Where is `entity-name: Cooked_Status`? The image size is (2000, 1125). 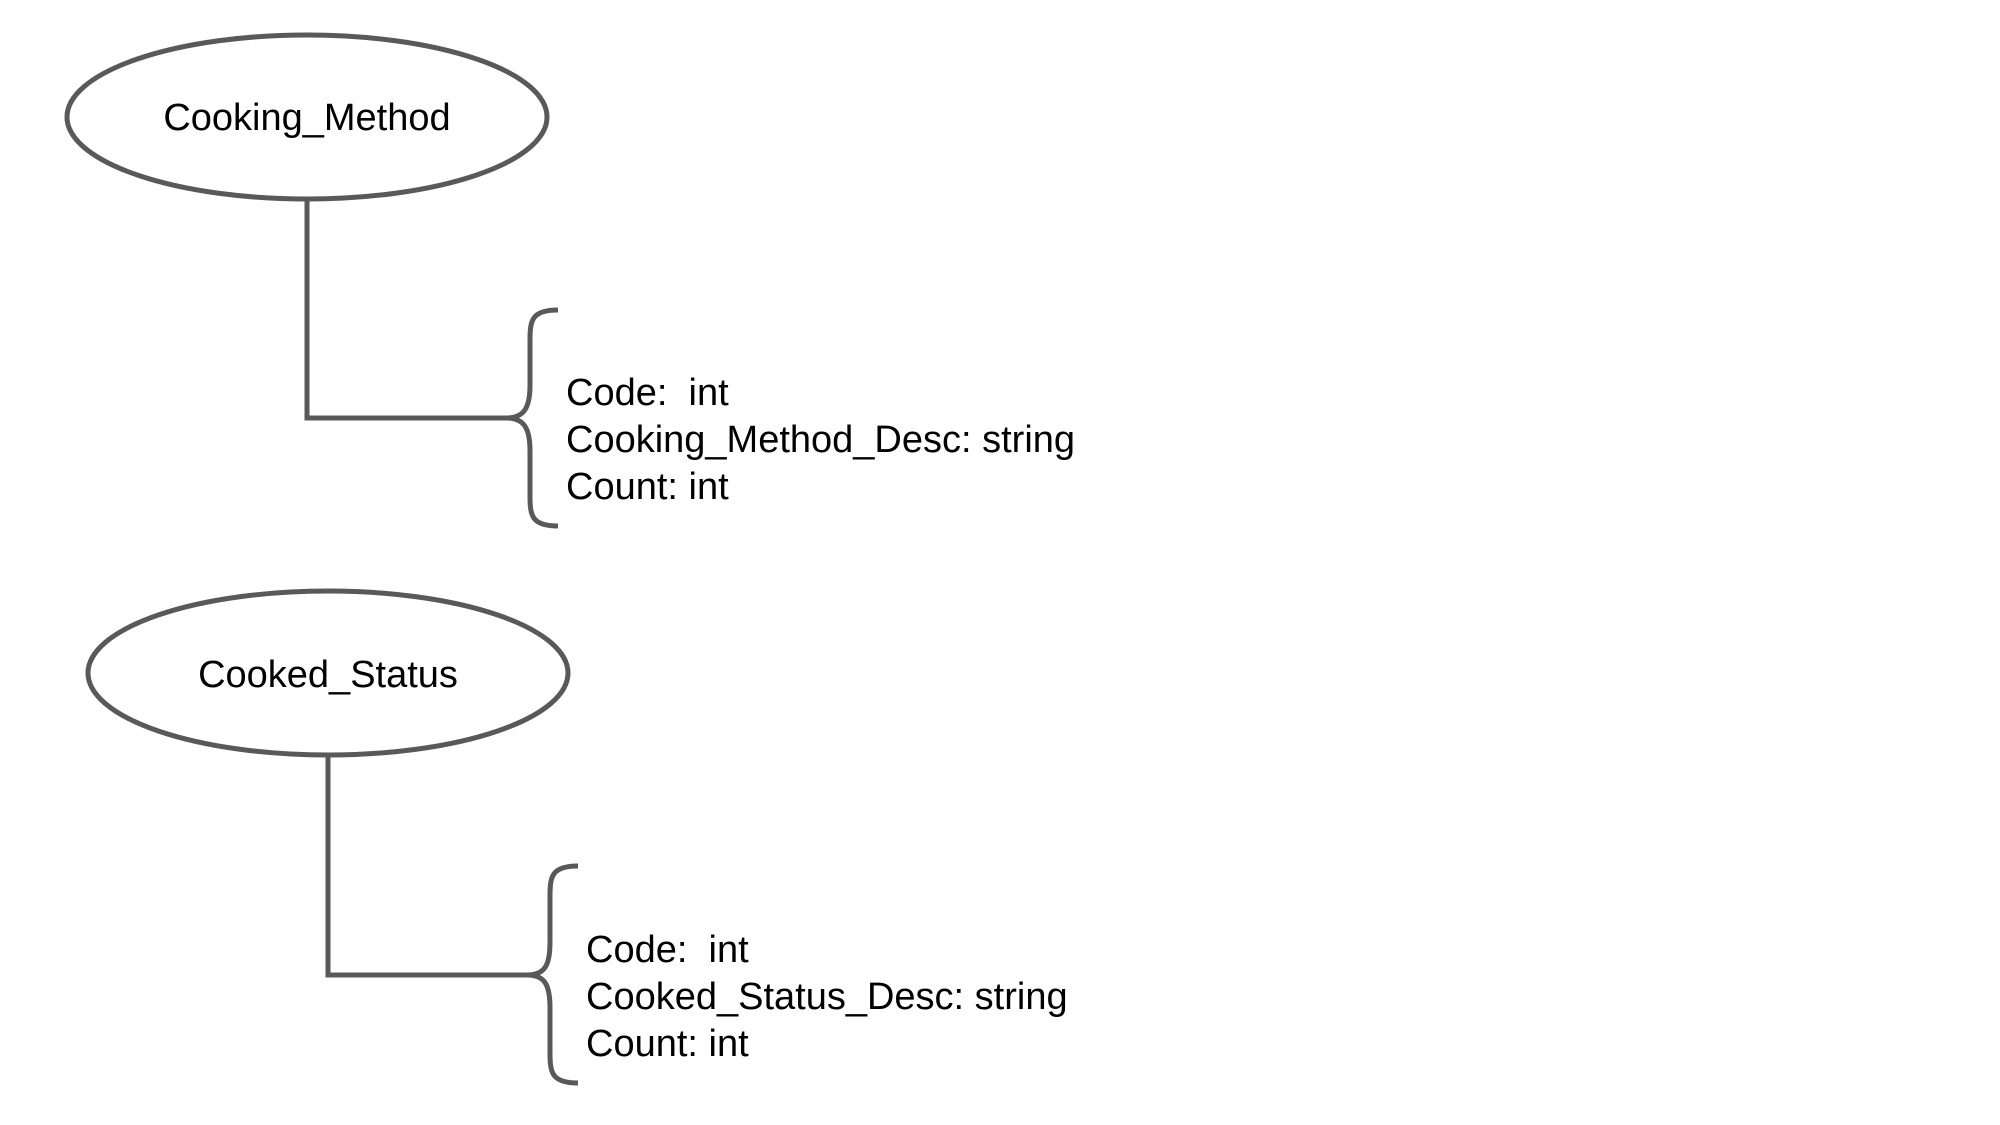
entity-name: Cooked_Status is located at coordinates (328, 675).